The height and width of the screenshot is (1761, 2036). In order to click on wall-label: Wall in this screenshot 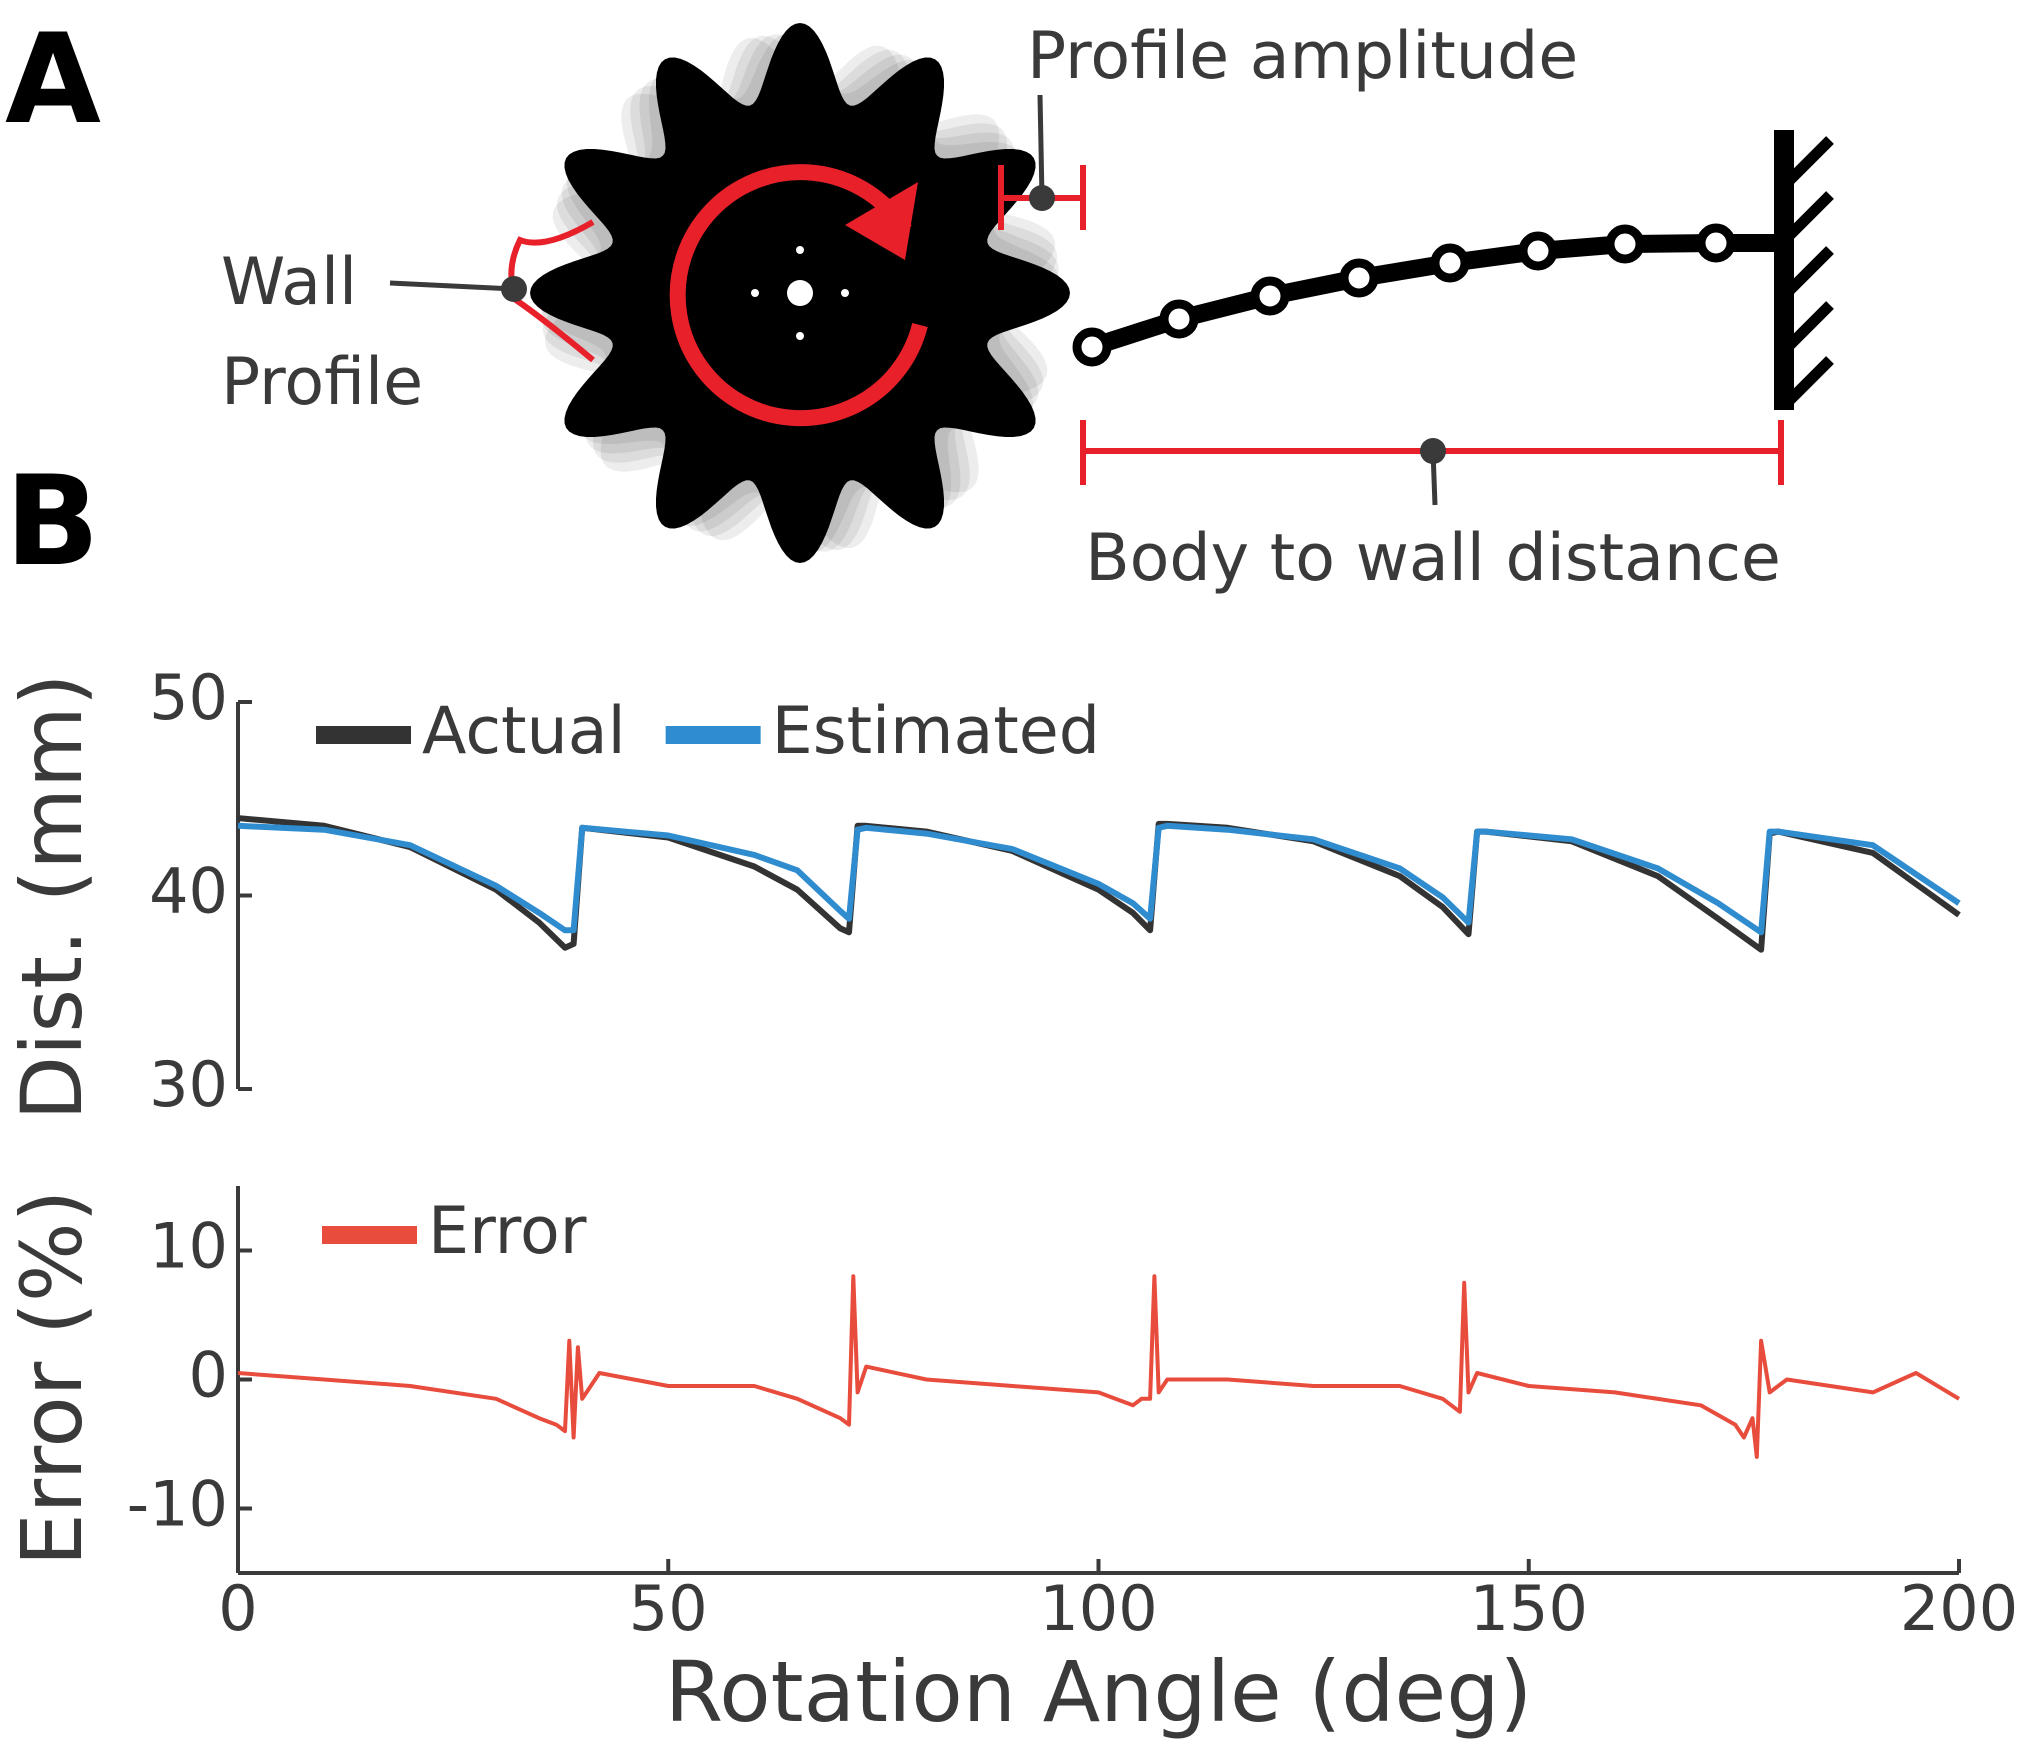, I will do `click(289, 282)`.